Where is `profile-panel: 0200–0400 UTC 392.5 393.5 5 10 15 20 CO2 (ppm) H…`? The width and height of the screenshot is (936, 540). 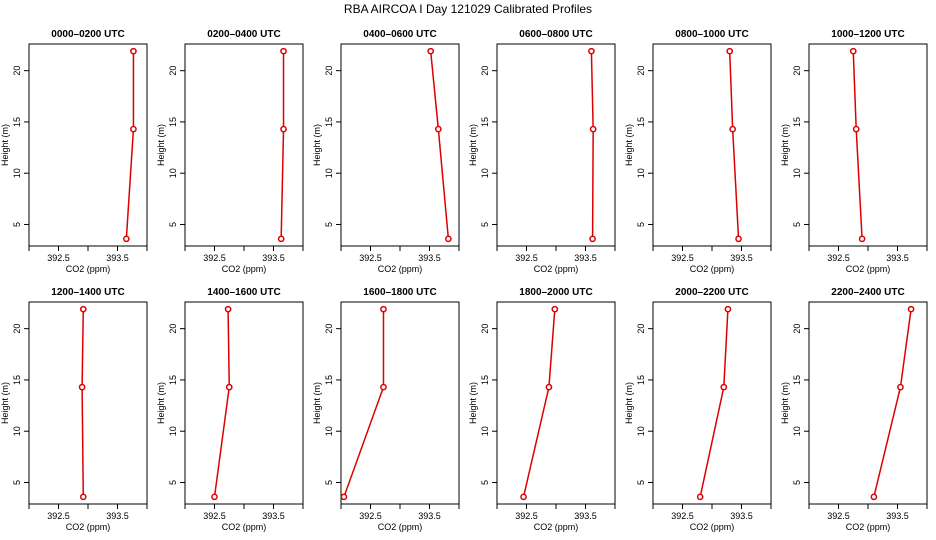
profile-panel: 0200–0400 UTC 392.5 393.5 5 10 15 20 CO2 (ppm) H… is located at coordinates (230, 151).